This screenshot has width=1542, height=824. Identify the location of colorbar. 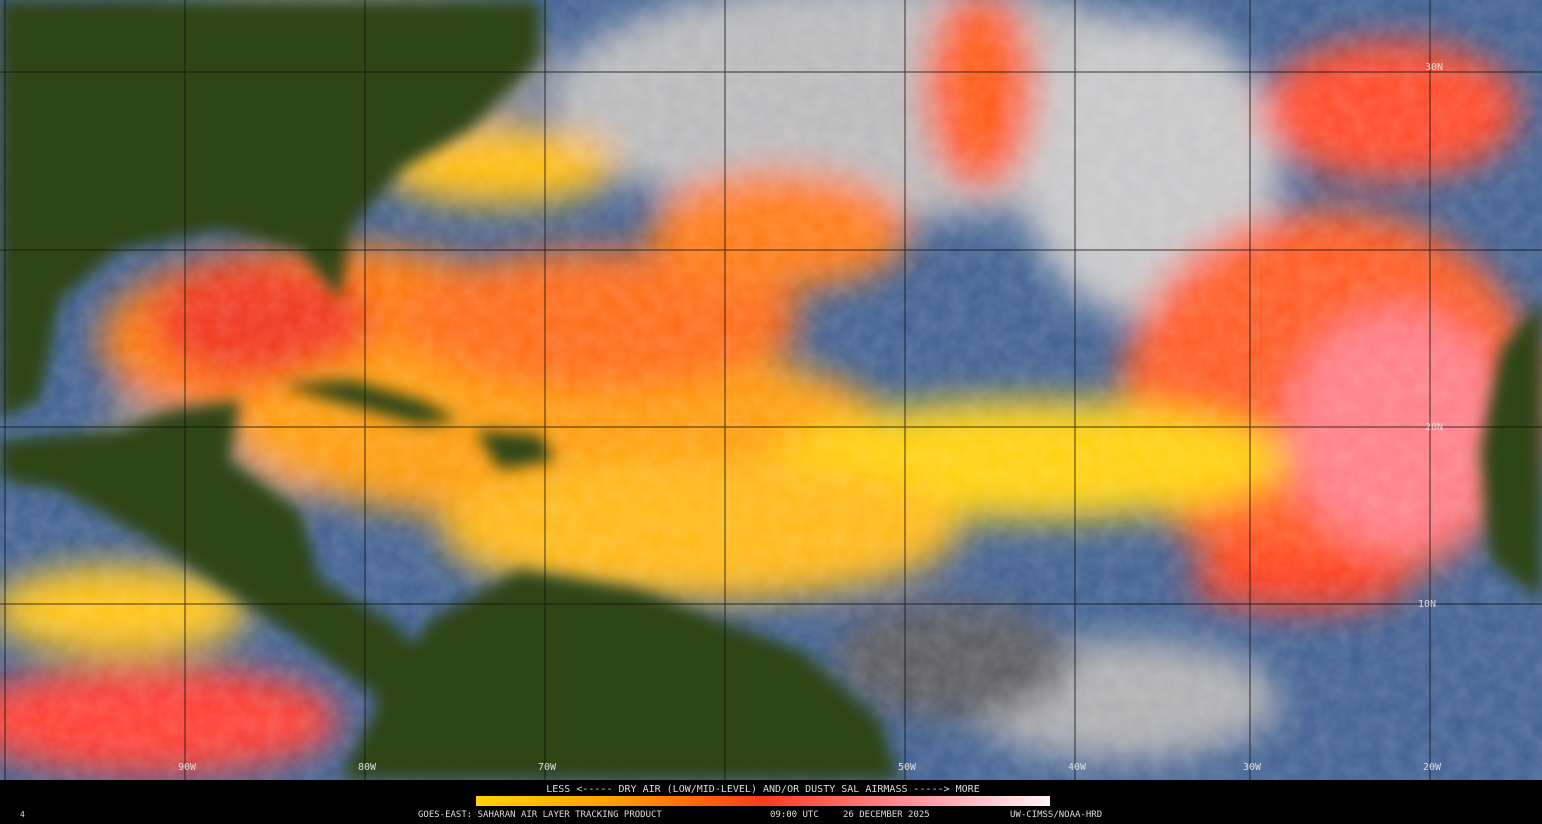
(763, 801).